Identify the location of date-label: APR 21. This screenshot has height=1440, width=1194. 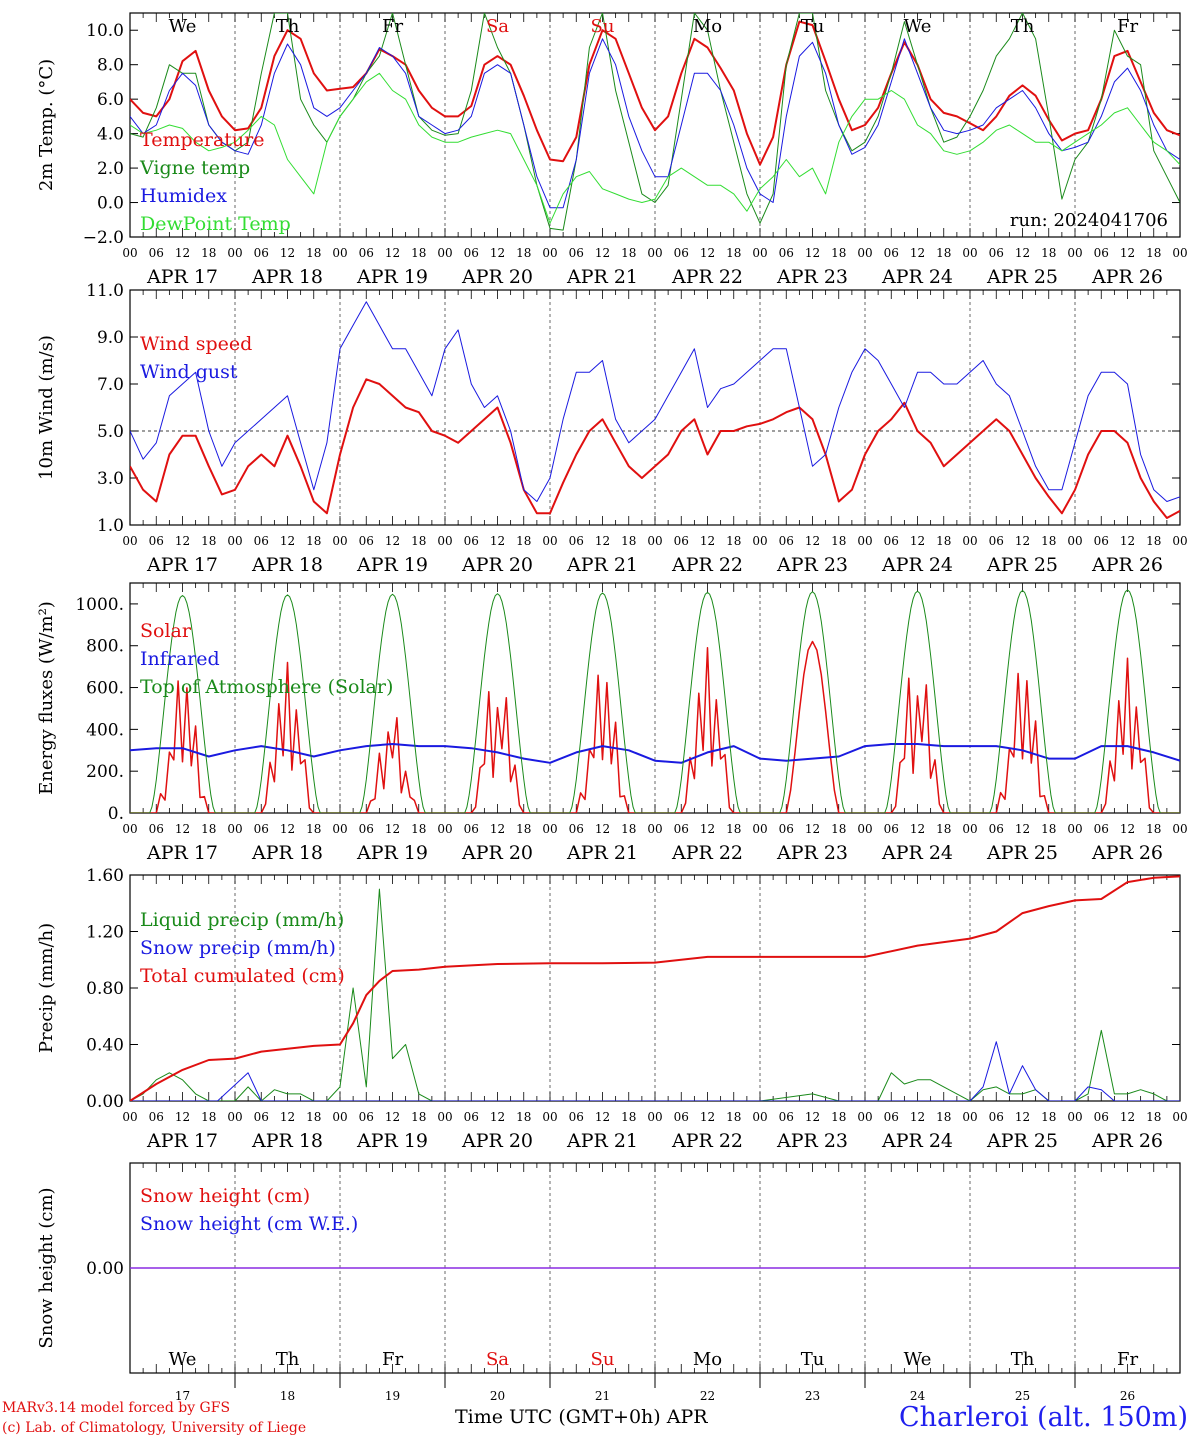
(602, 565).